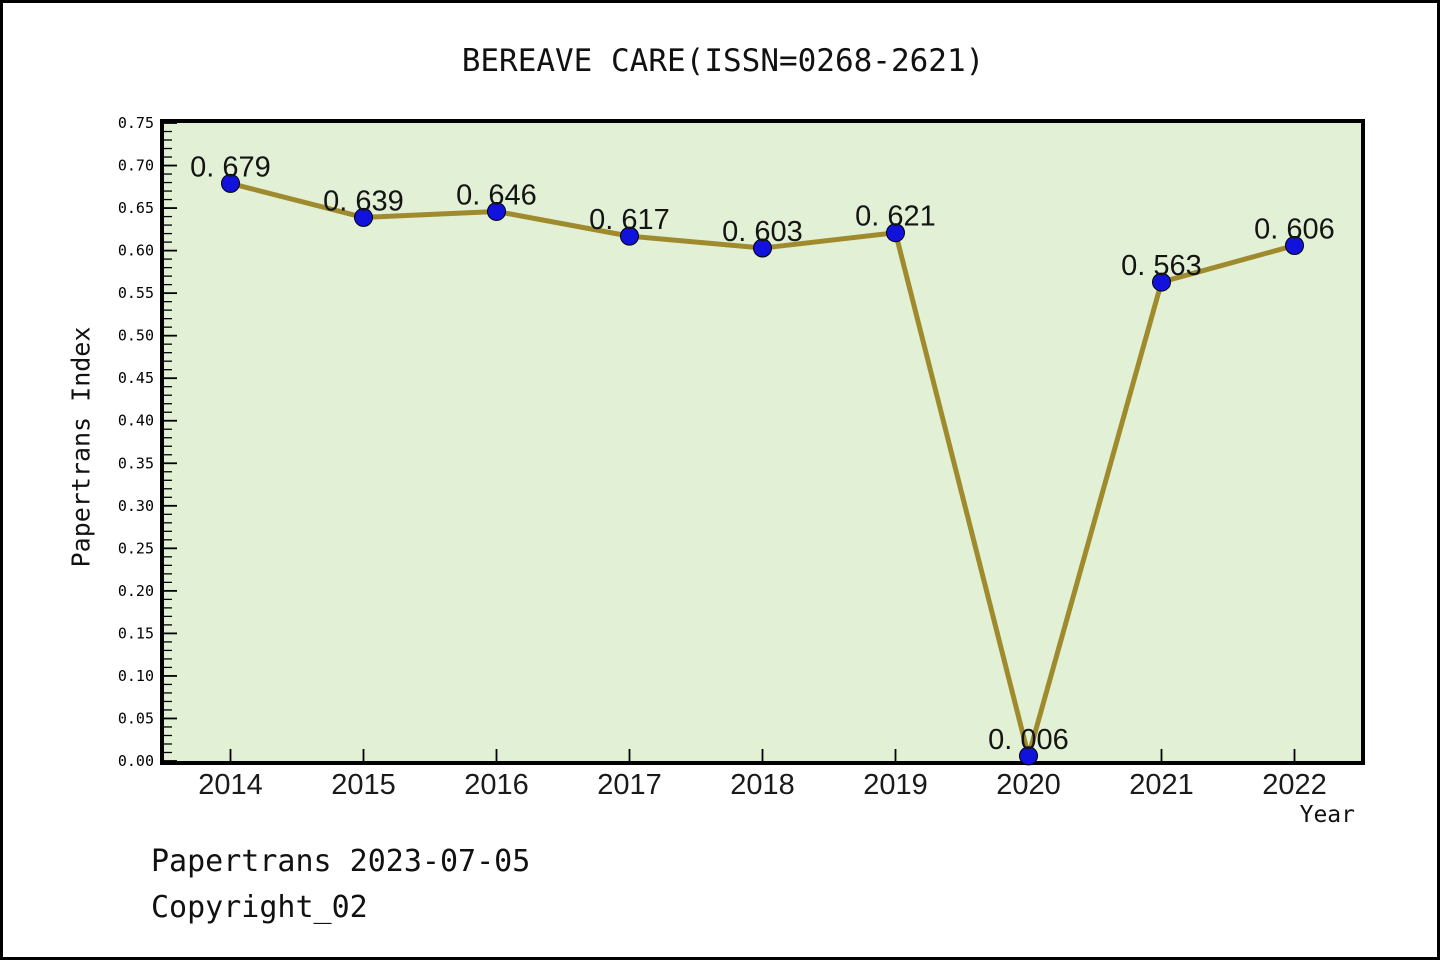  Describe the element at coordinates (136, 208) in the screenshot. I see `y-tick-label: 0.65` at that location.